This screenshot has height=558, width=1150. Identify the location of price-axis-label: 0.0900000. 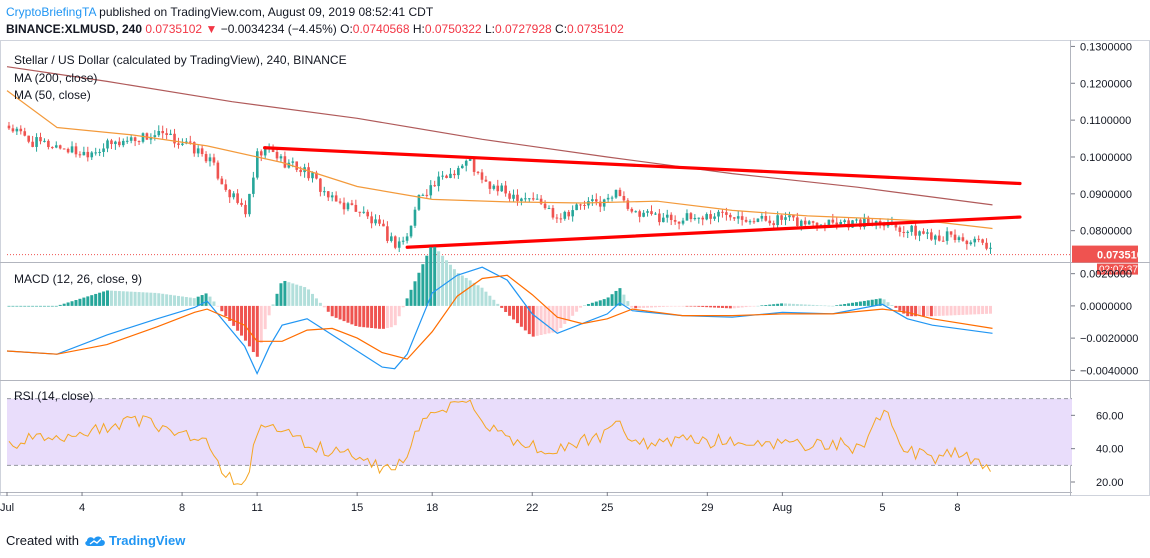
(1106, 195).